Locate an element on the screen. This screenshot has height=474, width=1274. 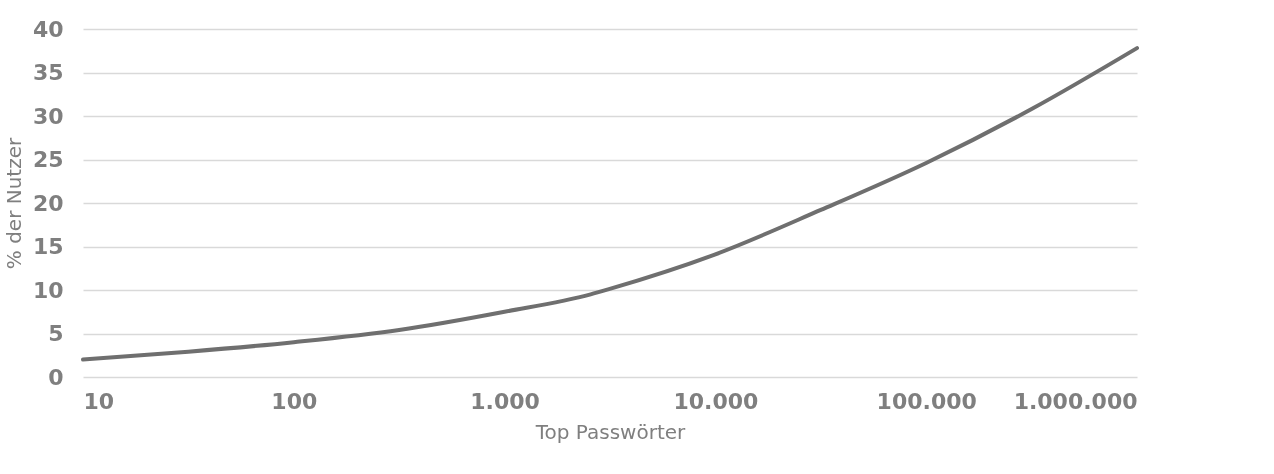
x-tick-label: 100.000 is located at coordinates (926, 401).